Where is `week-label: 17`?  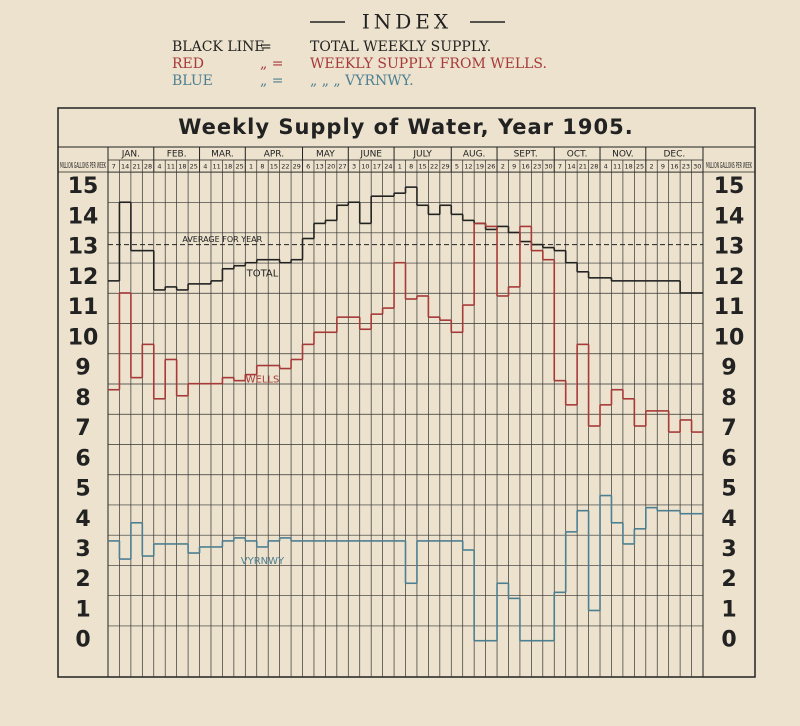
week-label: 17 is located at coordinates (377, 167).